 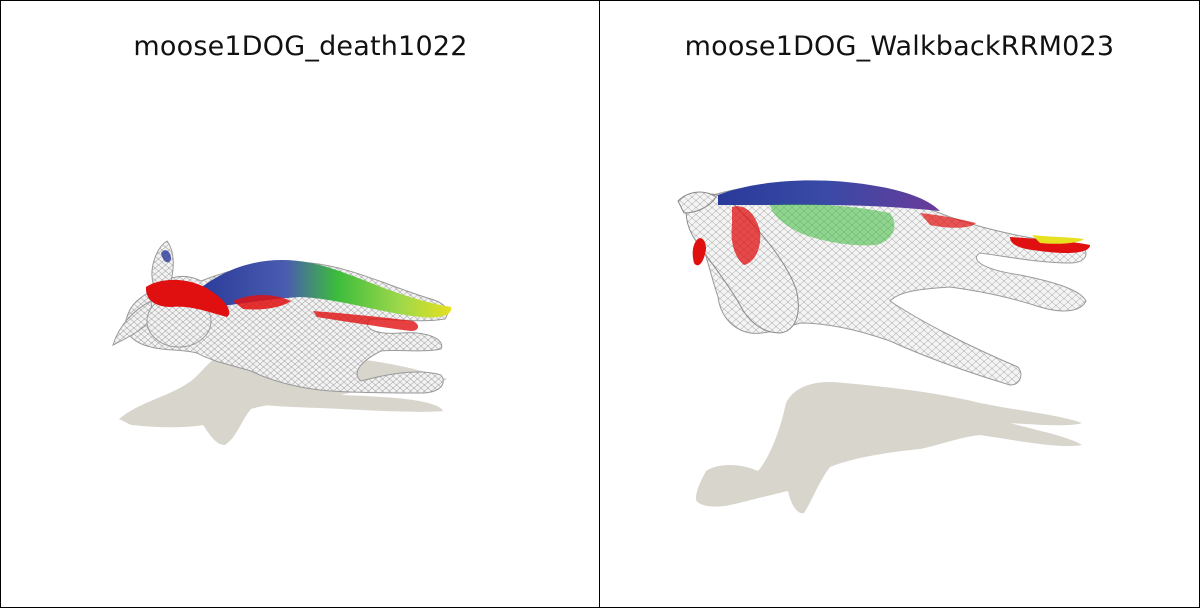 What do you see at coordinates (282, 342) in the screenshot?
I see `moose-render-death` at bounding box center [282, 342].